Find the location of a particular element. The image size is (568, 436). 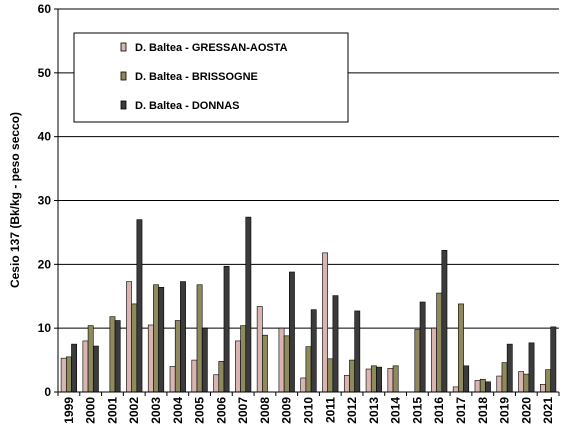

bar-2014-s2 is located at coordinates (395, 379).